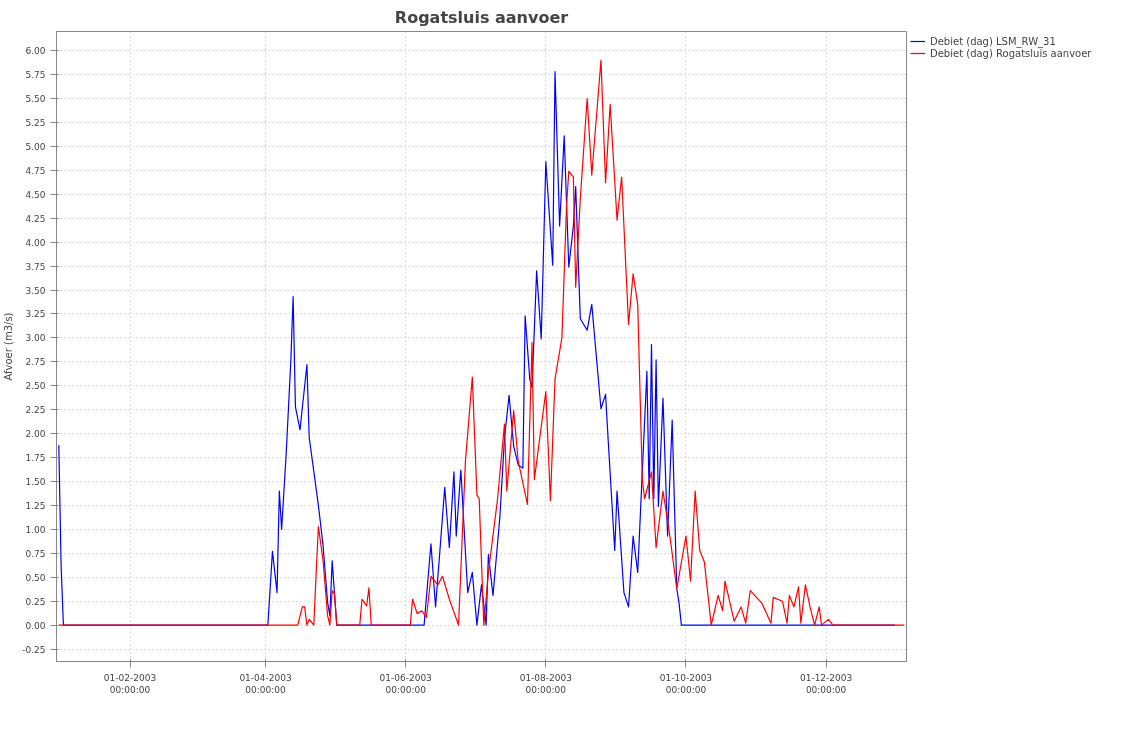  Describe the element at coordinates (545, 683) in the screenshot. I see `x-tick-label: 01-08-2003 00:00:00` at that location.